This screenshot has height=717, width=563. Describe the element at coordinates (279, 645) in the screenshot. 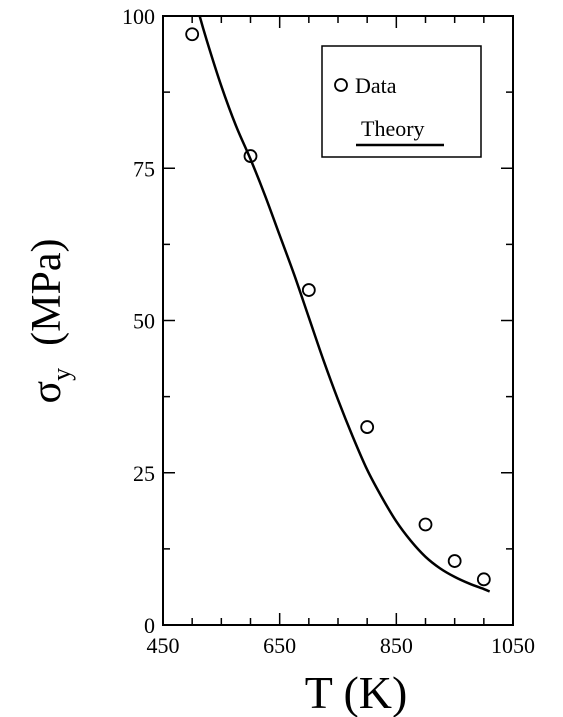

I see `x-tick-label: 650` at that location.